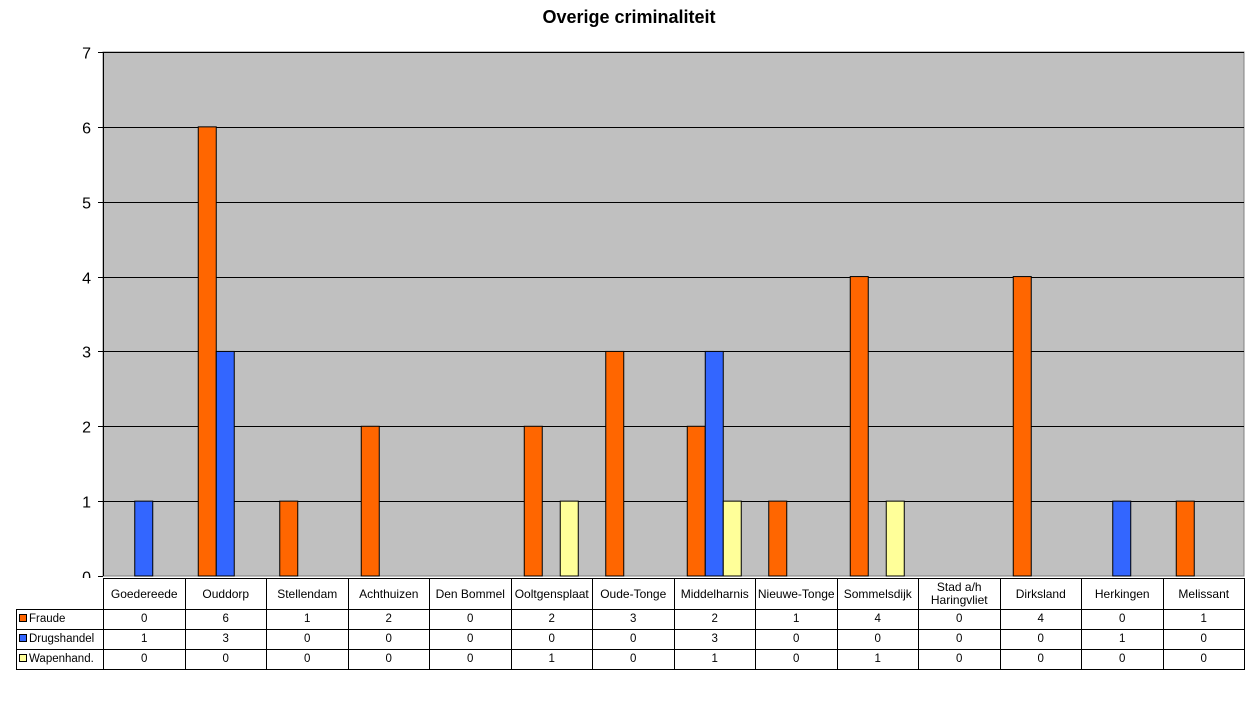 The height and width of the screenshot is (704, 1252). What do you see at coordinates (86, 129) in the screenshot?
I see `y-tick-label: 6` at bounding box center [86, 129].